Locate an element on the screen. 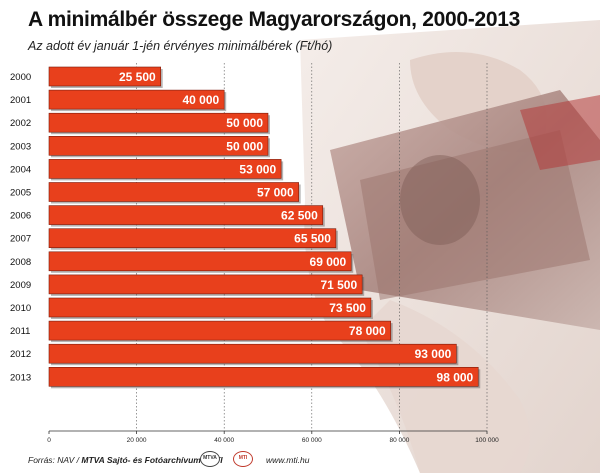 This screenshot has width=600, height=473. value-label-2006: 62 500 is located at coordinates (299, 216).